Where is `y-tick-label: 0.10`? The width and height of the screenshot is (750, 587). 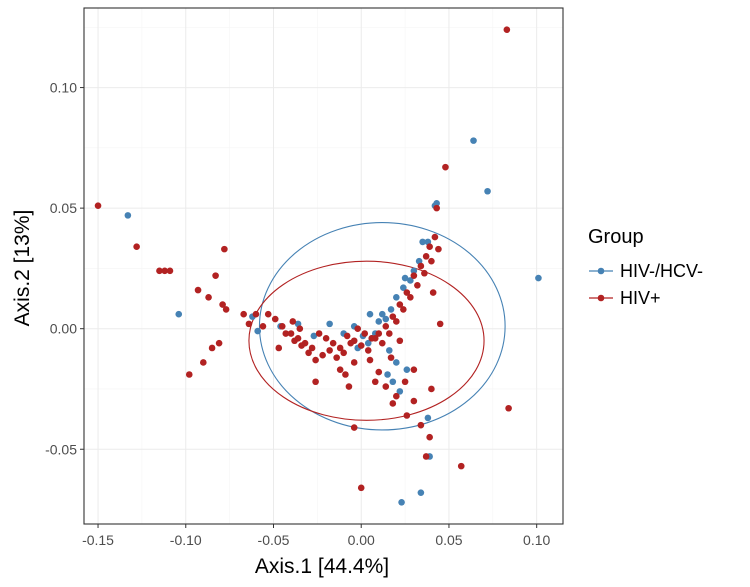
y-tick-label: 0.10 is located at coordinates (63, 88).